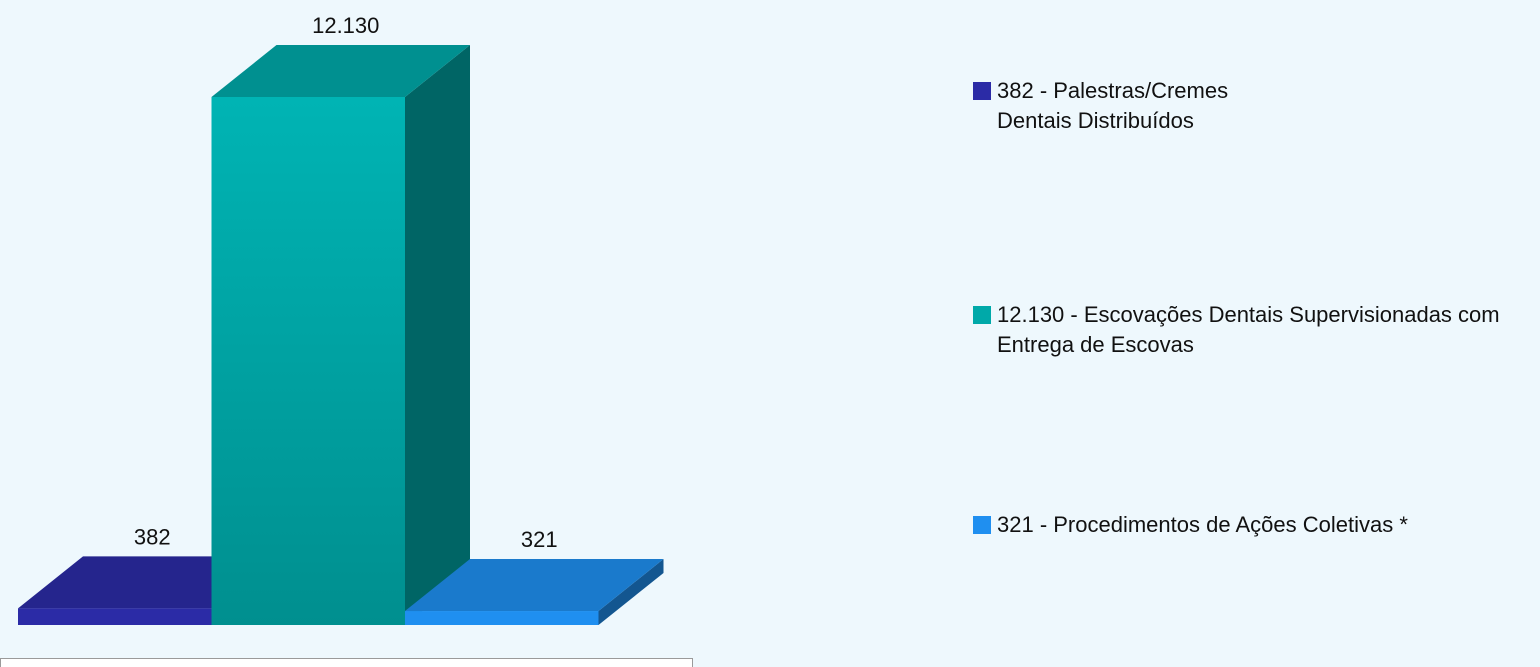 The image size is (1540, 667). I want to click on legend-item: 321 - Procedimentos de Ações Coletivas *, so click(1253, 525).